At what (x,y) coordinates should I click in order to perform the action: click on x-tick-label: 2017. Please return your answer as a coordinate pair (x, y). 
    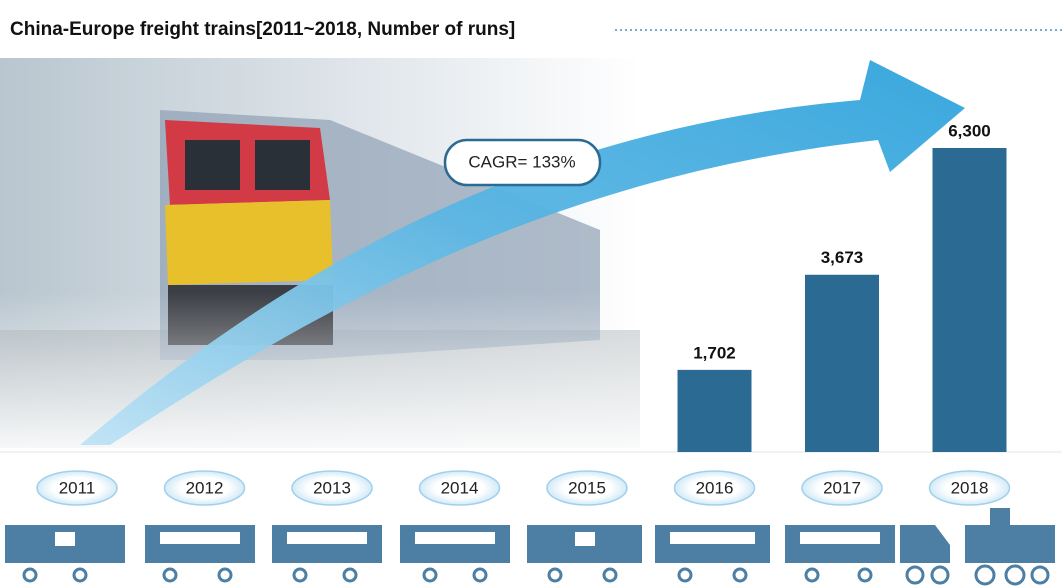
    Looking at the image, I should click on (842, 487).